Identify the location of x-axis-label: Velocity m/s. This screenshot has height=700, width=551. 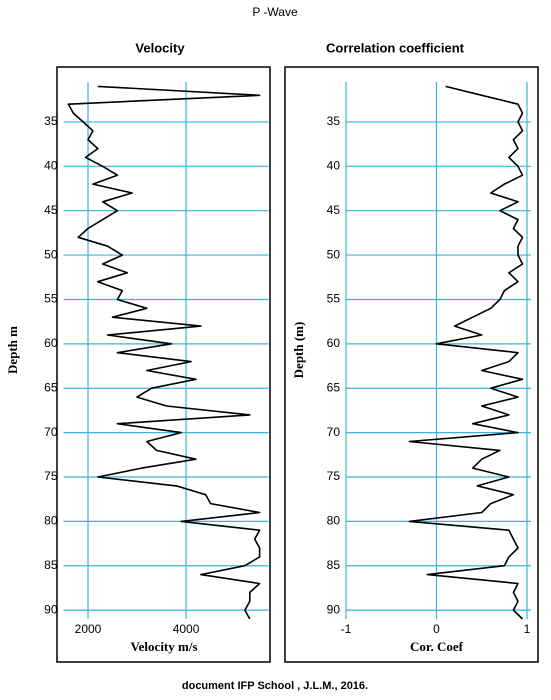
(163, 646).